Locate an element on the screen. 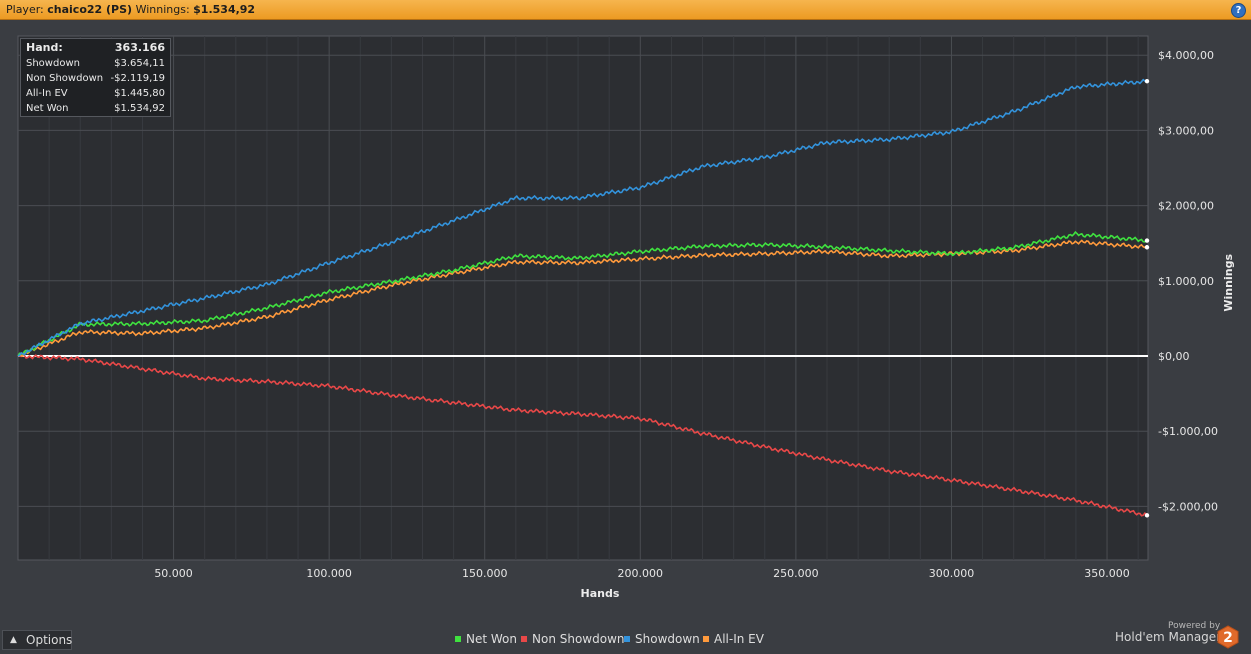  stats-value: $1.445,80 is located at coordinates (139, 93).